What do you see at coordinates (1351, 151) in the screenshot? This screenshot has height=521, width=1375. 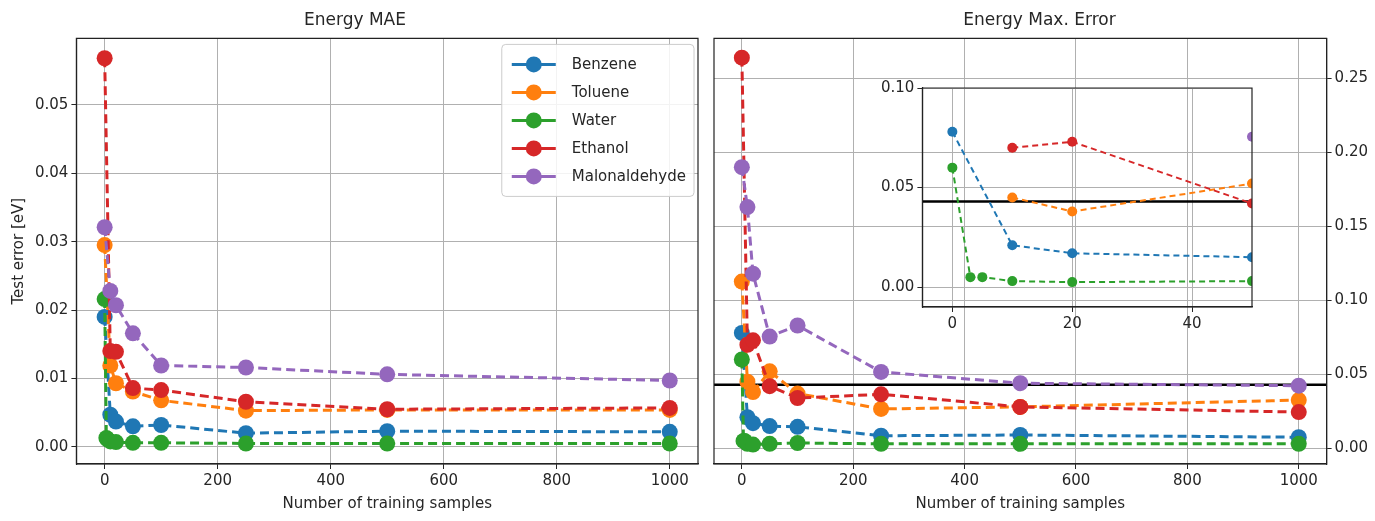 I see `y2-tick-label: 0.20` at bounding box center [1351, 151].